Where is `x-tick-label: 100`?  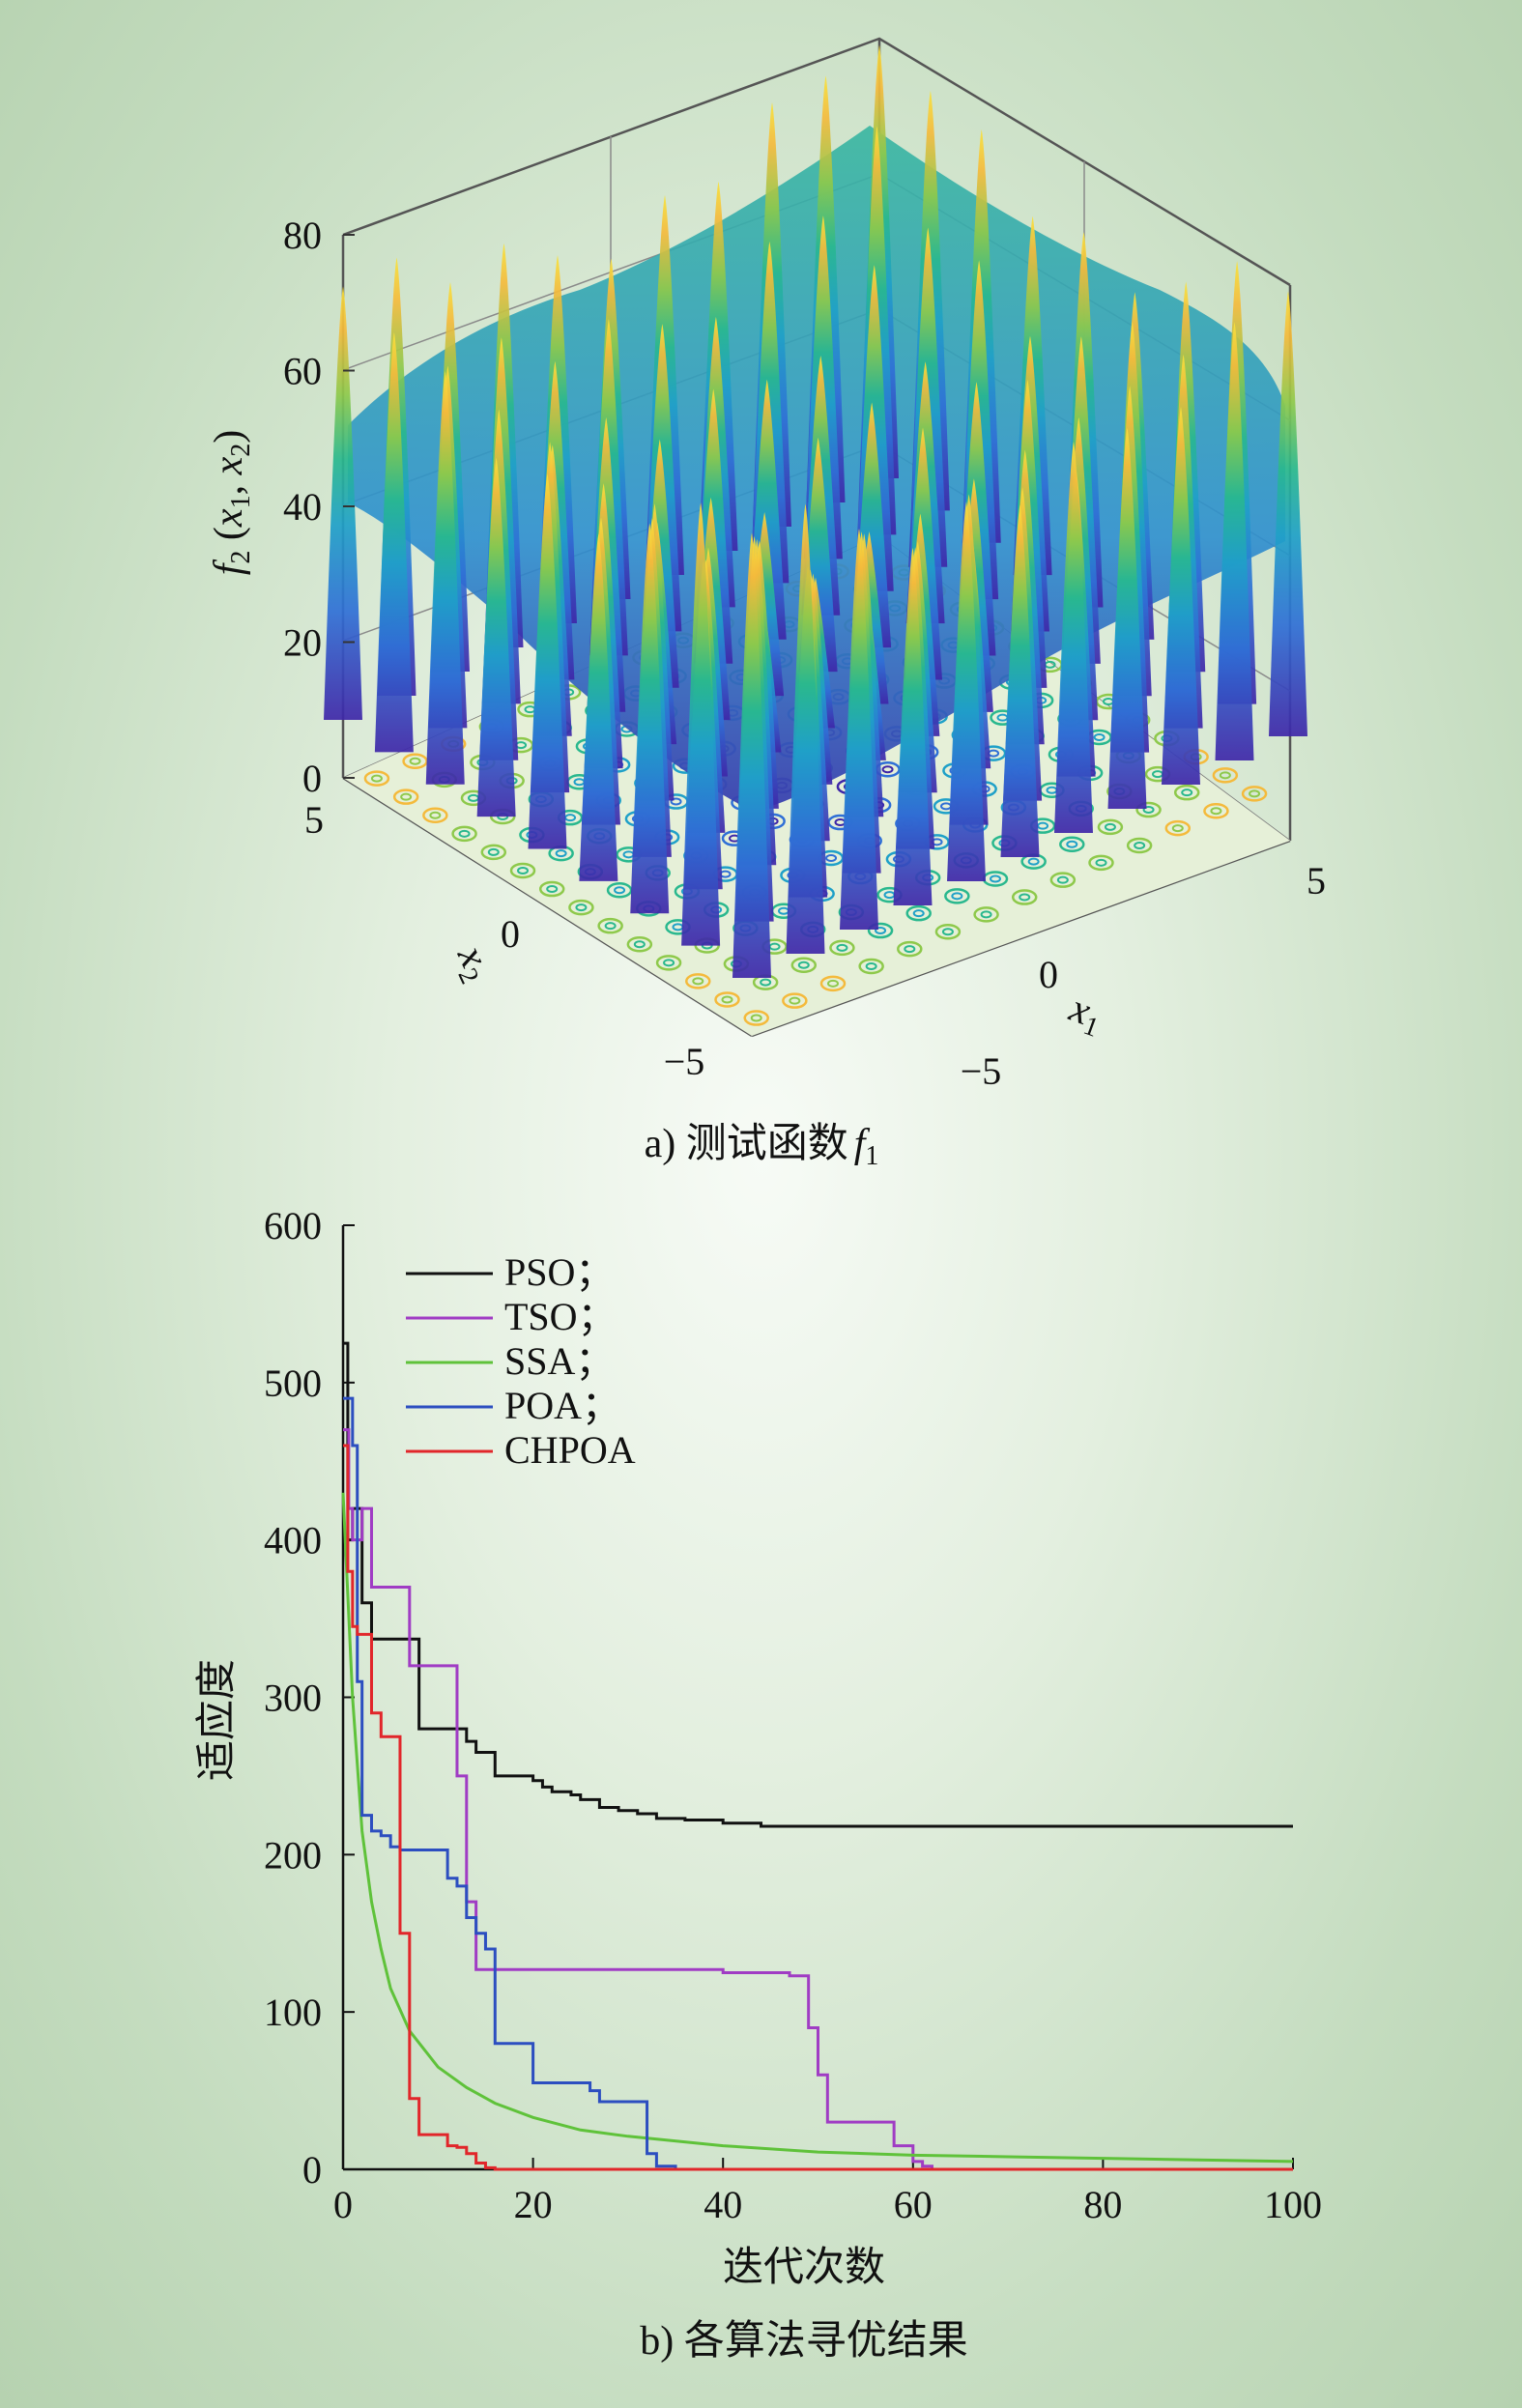
x-tick-label: 100 is located at coordinates (1293, 2205).